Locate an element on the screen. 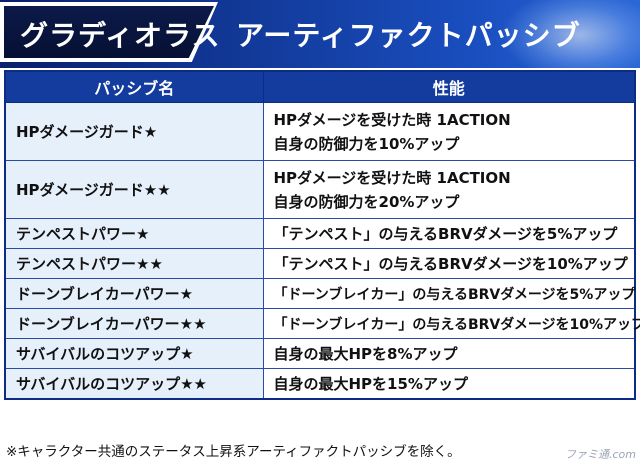  passive-performance: 自身の最大HPを15%アップ is located at coordinates (449, 384).